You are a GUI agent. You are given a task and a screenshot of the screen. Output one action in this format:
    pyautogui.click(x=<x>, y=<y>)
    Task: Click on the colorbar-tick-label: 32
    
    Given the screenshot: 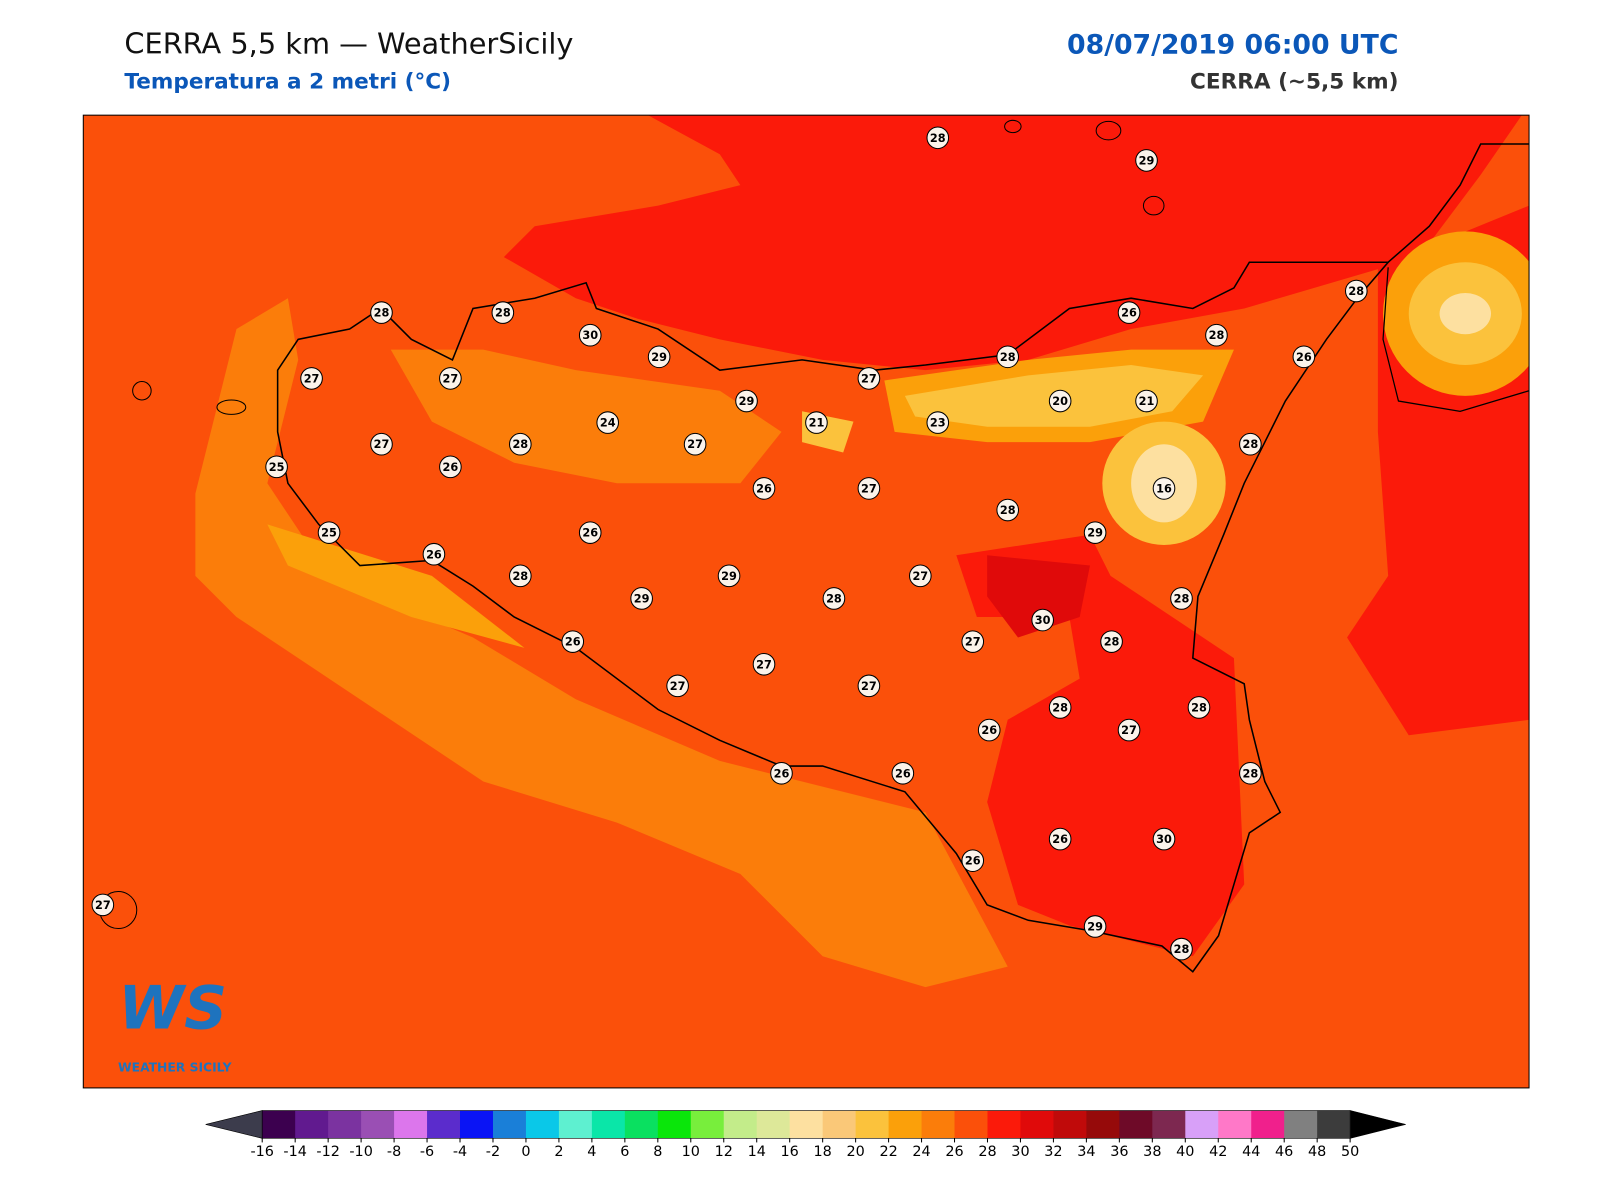 What is the action you would take?
    pyautogui.click(x=1053, y=1152)
    